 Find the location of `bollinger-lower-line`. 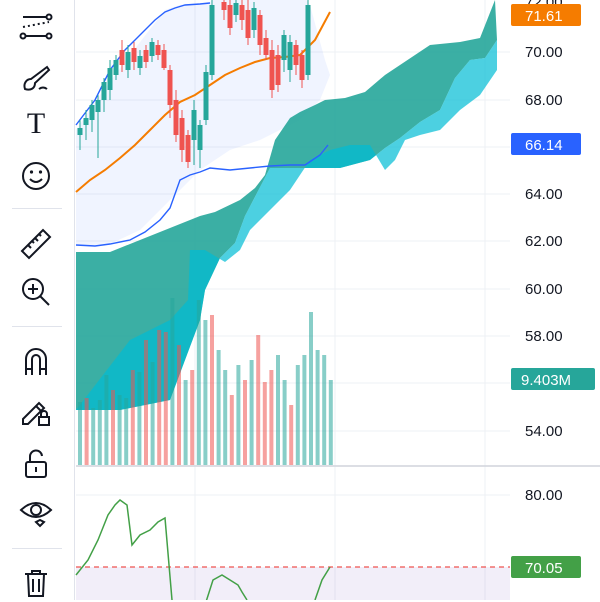

bollinger-lower-line is located at coordinates (202, 195).